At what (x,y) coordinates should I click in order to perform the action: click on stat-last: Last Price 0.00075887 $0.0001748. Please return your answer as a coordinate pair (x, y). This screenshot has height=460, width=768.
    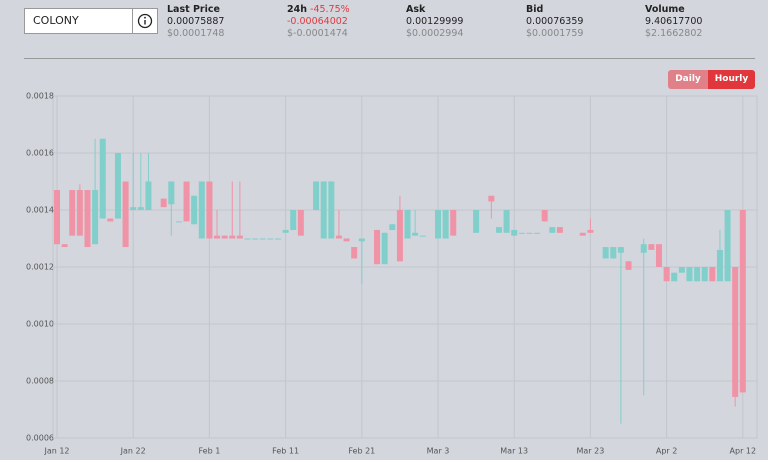
    Looking at the image, I should click on (195, 22).